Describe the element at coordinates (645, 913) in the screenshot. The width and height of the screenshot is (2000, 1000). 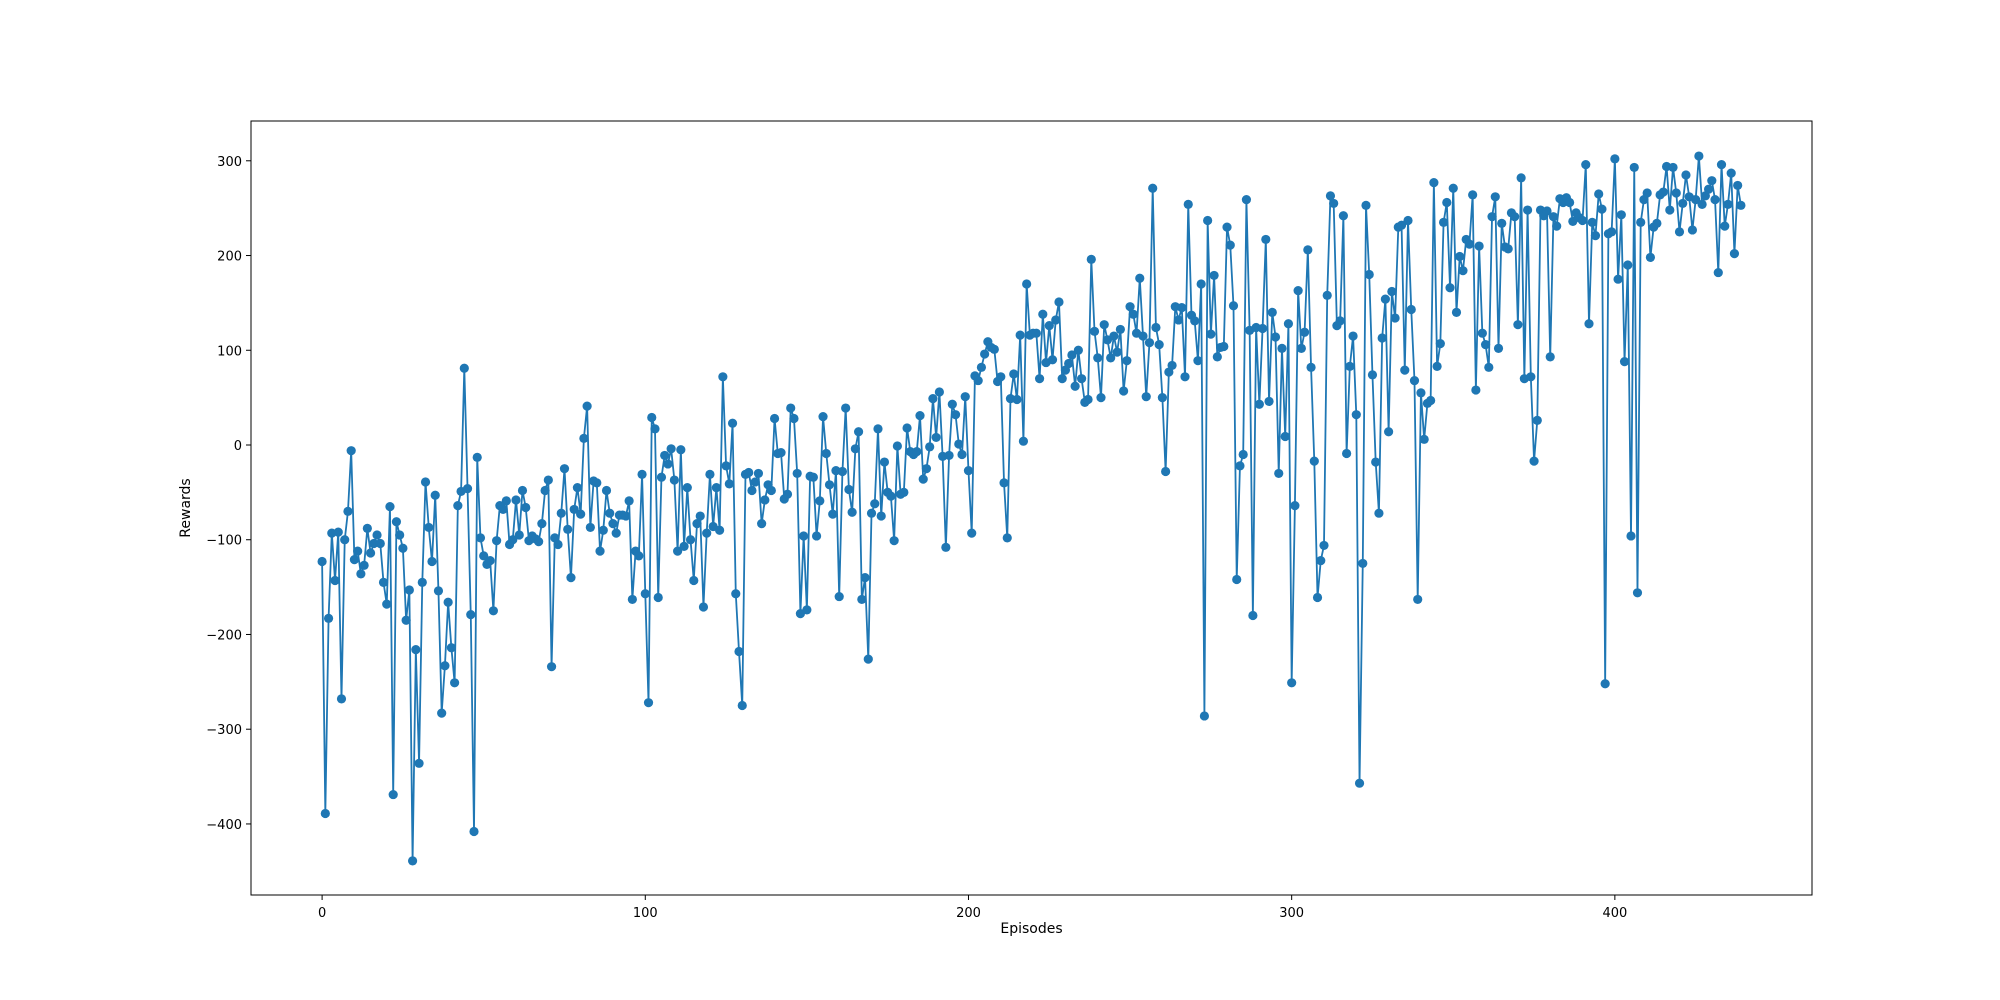
I see `x-tick-label: 100` at that location.